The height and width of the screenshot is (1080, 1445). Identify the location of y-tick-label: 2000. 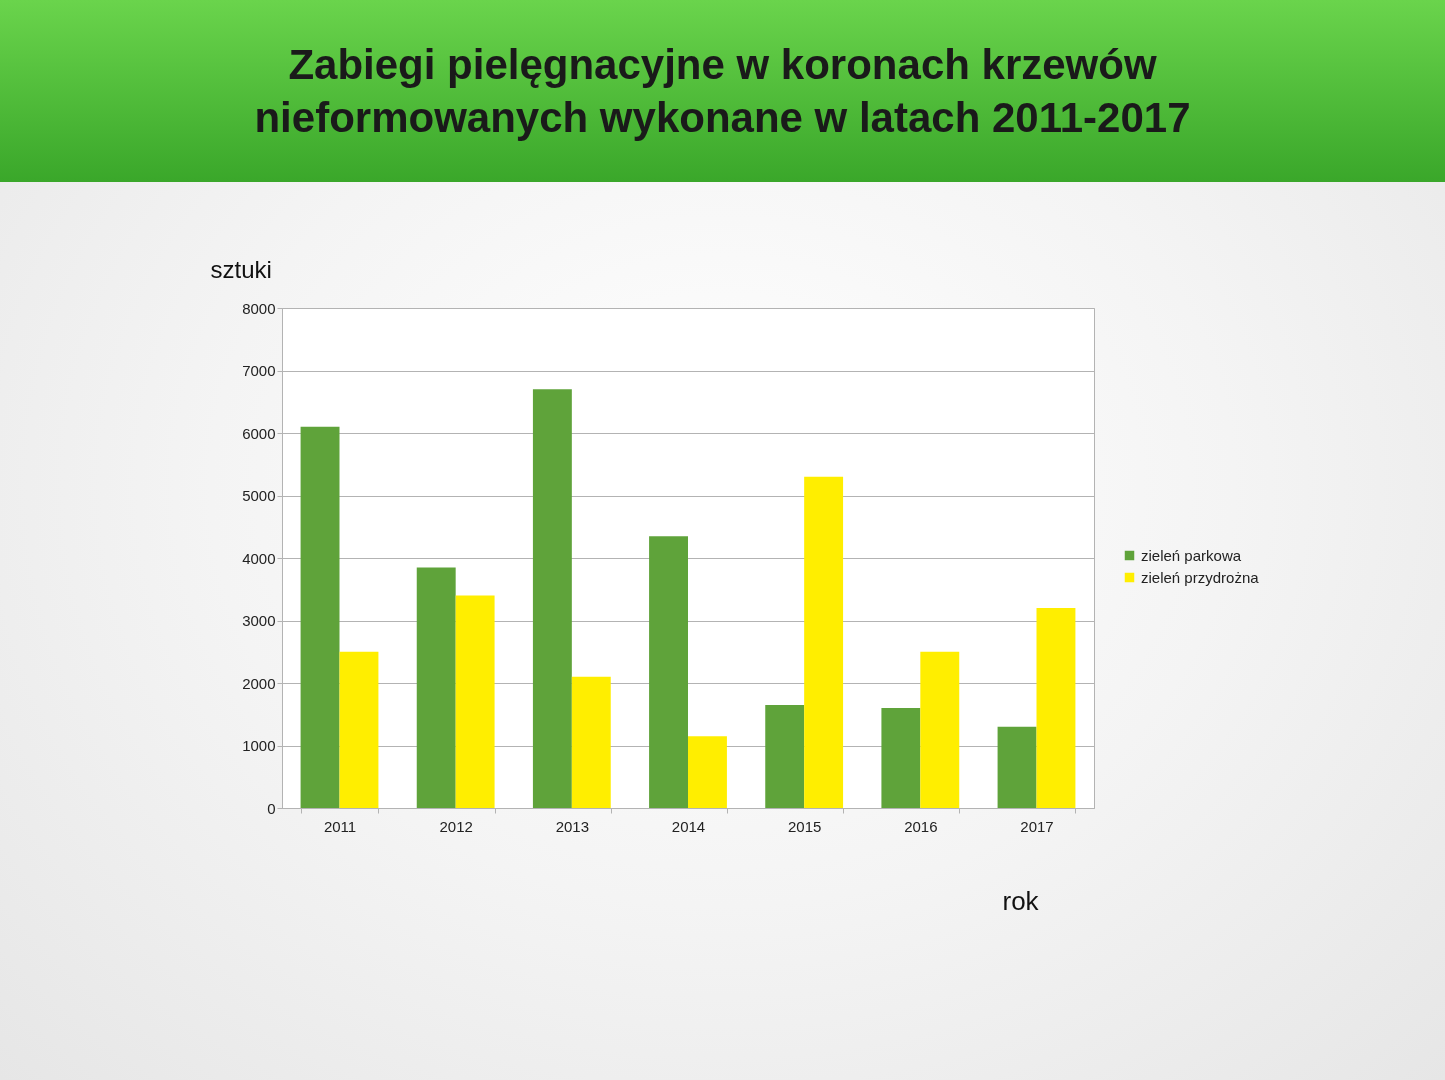
(259, 683).